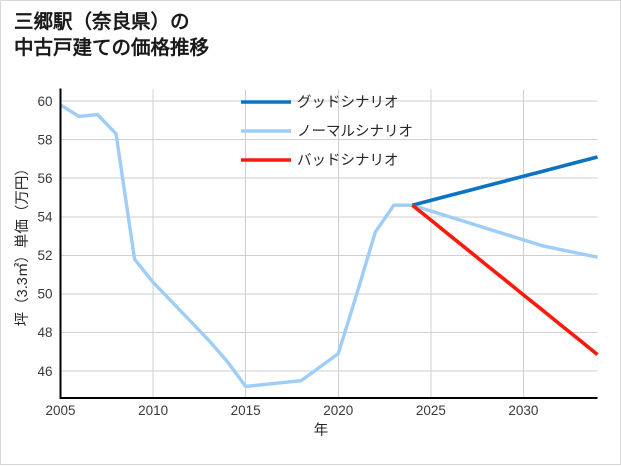  I want to click on x-tick-label: 2015, so click(246, 410).